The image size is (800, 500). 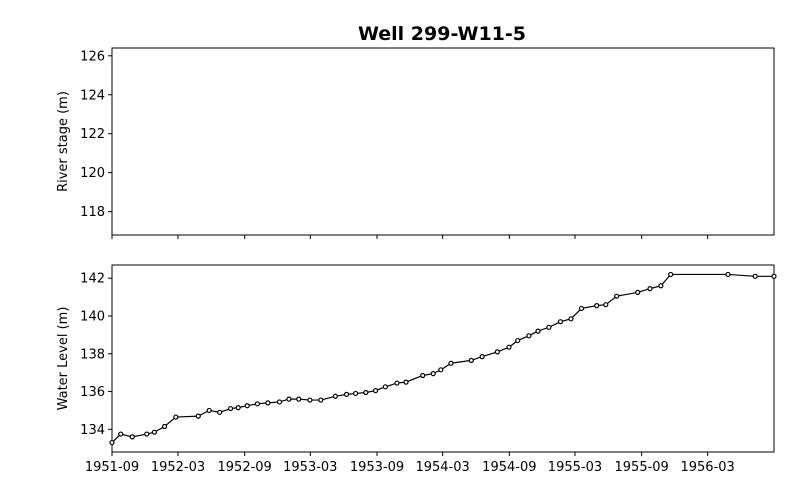 I want to click on chart-title: Well 299-W11-5, so click(x=442, y=34).